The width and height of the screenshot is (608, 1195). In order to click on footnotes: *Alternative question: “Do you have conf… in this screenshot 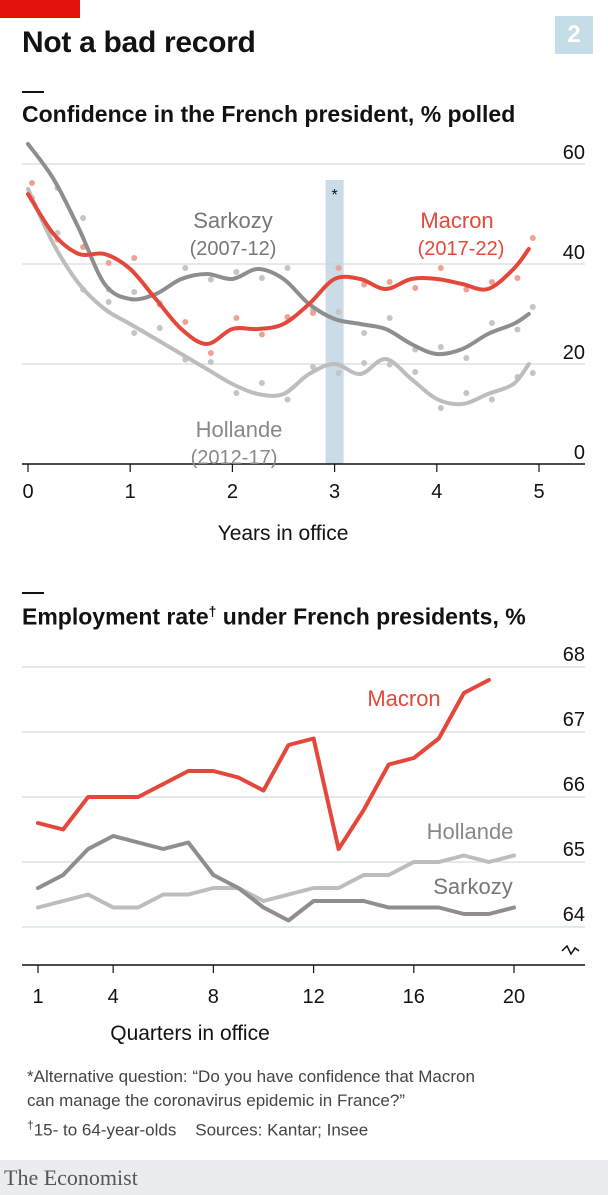, I will do `click(307, 1104)`.